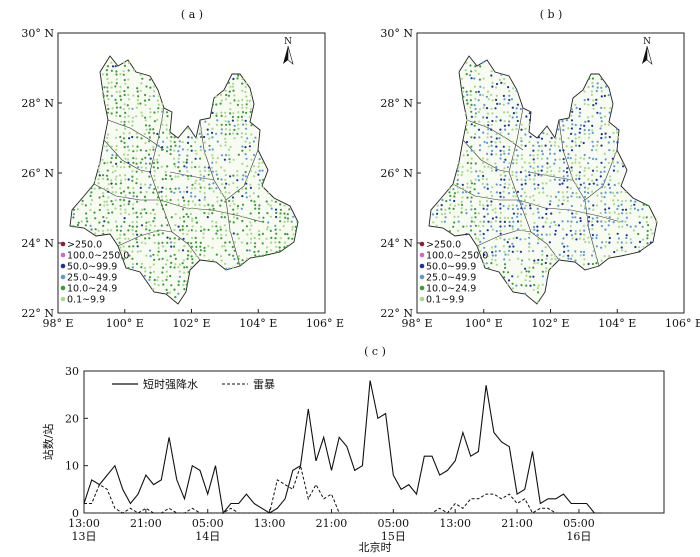 The height and width of the screenshot is (557, 700). What do you see at coordinates (451, 289) in the screenshot?
I see `legend-label: 10.0~24.9` at bounding box center [451, 289].